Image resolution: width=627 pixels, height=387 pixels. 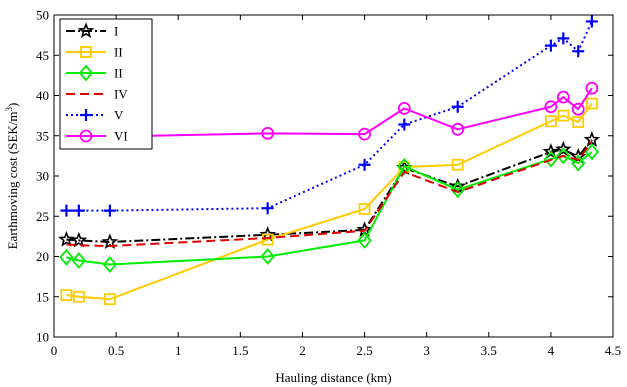 I want to click on x-tick-label: 2, so click(x=302, y=350).